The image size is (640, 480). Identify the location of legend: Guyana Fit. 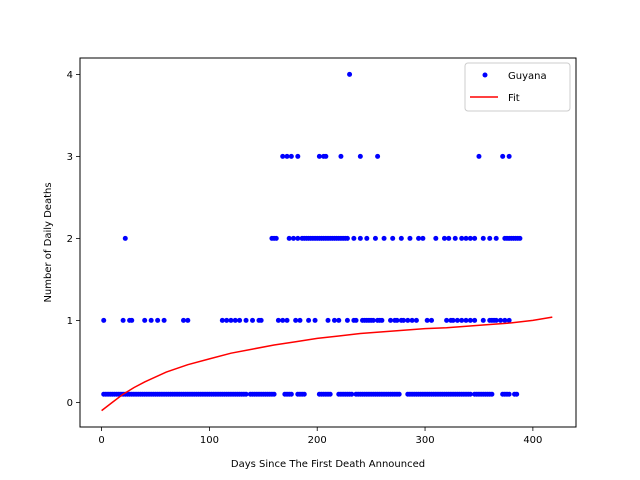
(517, 87).